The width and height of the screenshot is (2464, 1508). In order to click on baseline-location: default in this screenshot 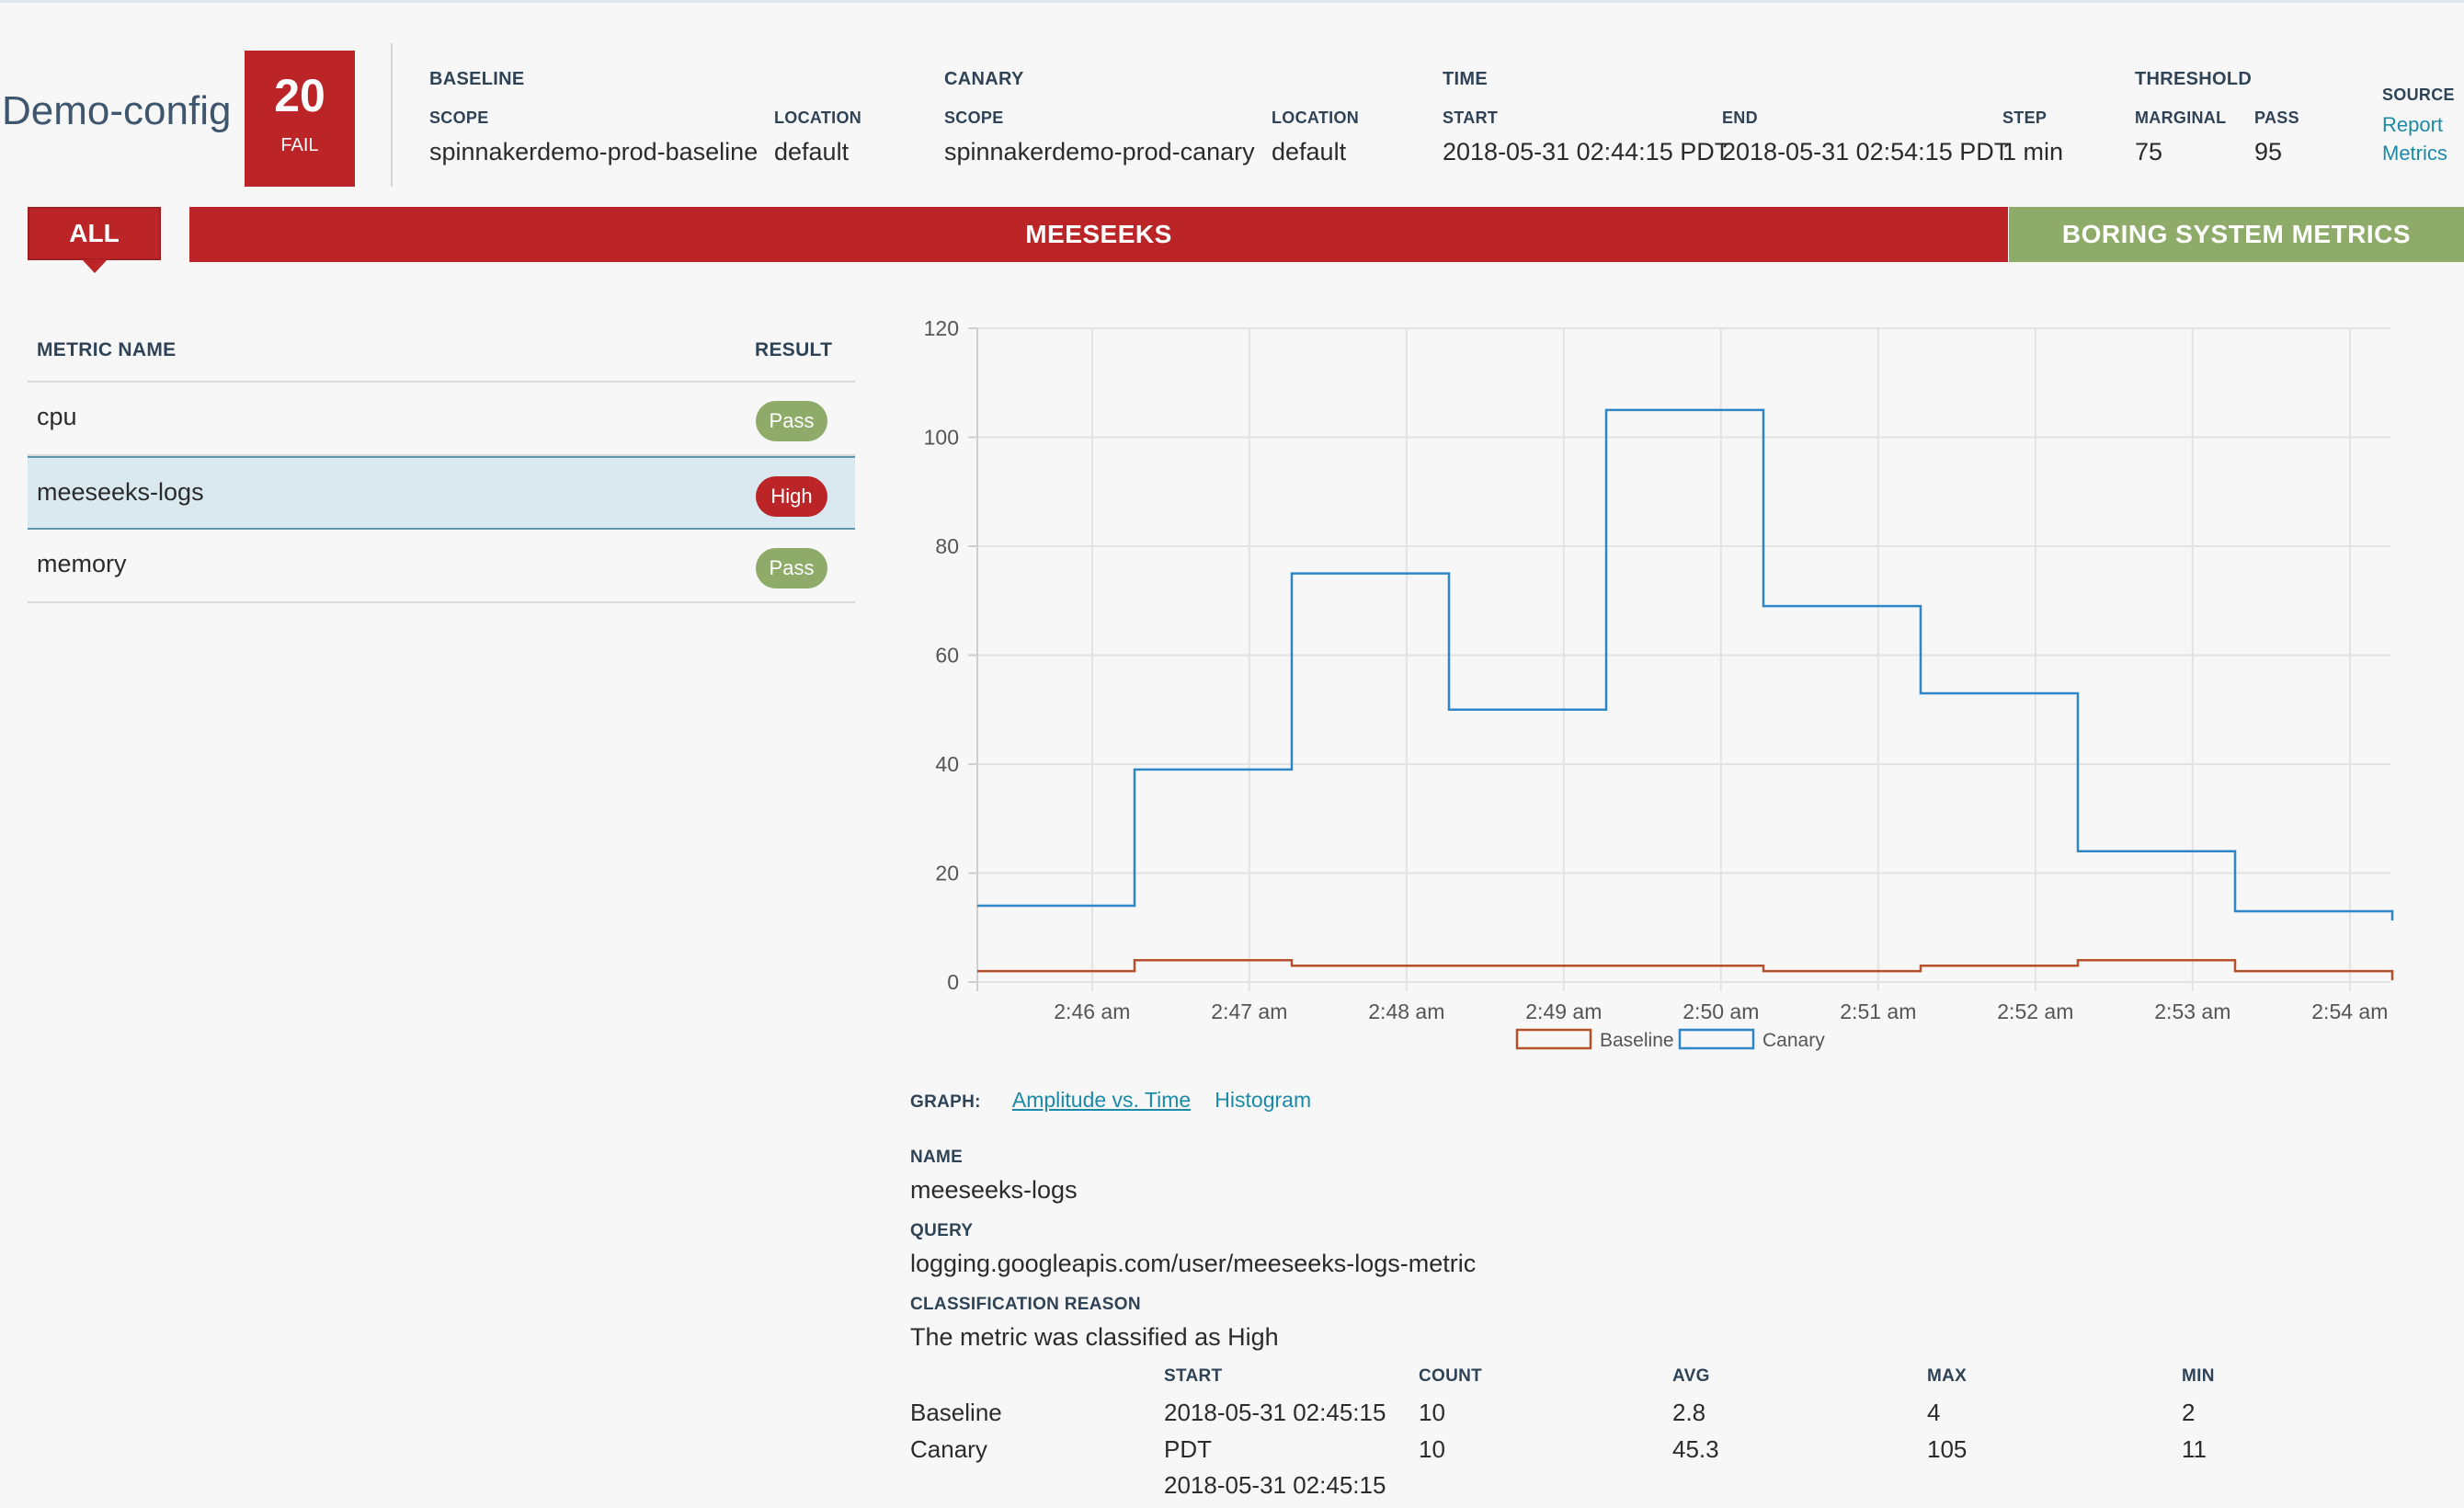, I will do `click(812, 152)`.